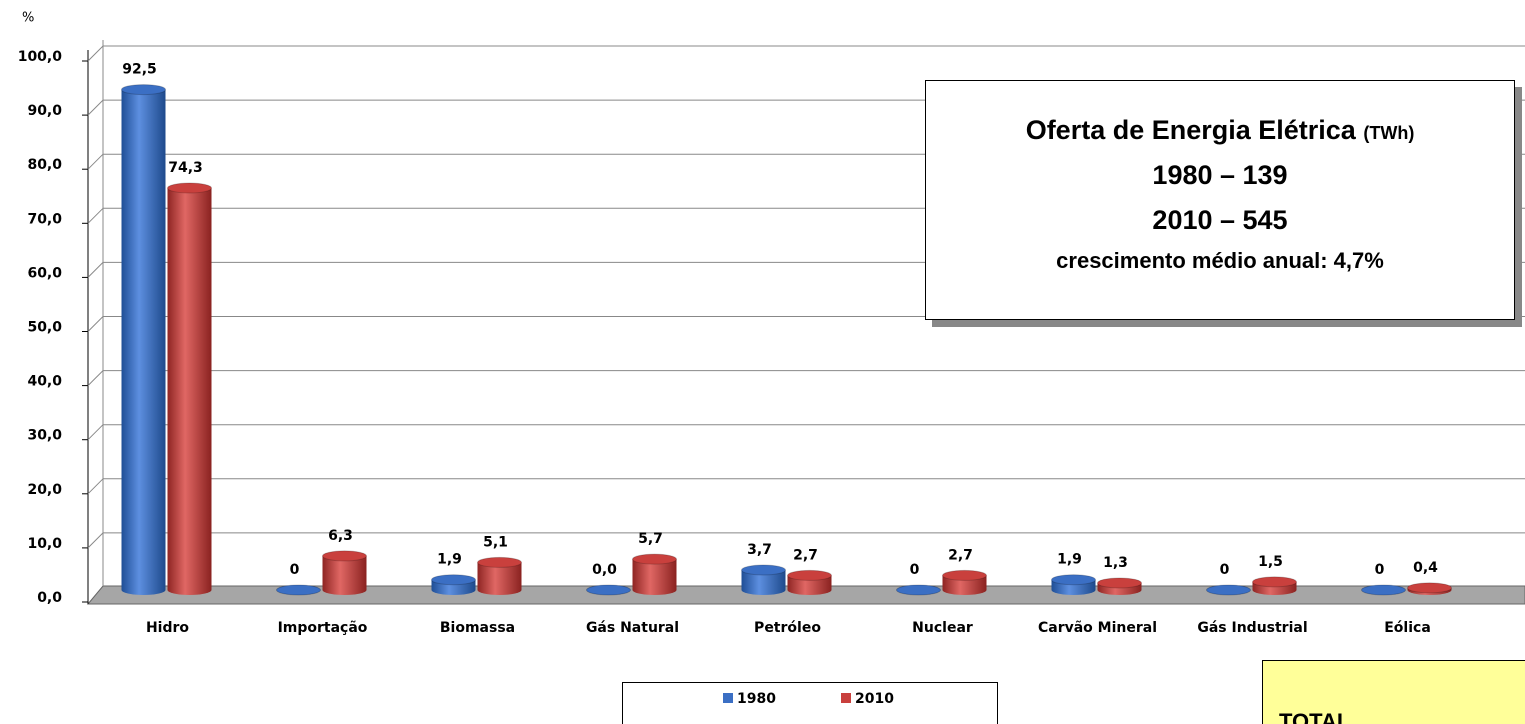 This screenshot has height=724, width=1525. Describe the element at coordinates (1407, 628) in the screenshot. I see `x-tick-label: Eólica` at that location.